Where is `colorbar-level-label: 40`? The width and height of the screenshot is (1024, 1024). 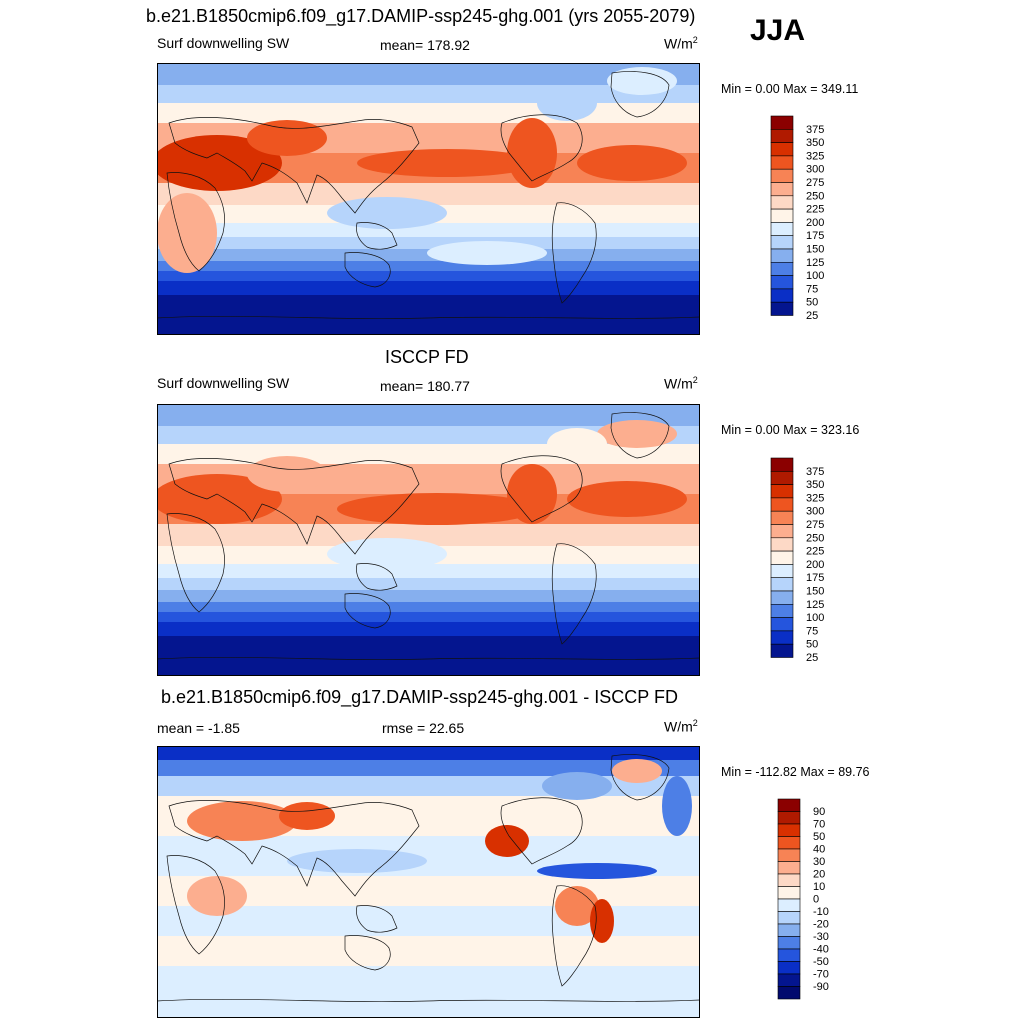 colorbar-level-label: 40 is located at coordinates (819, 850).